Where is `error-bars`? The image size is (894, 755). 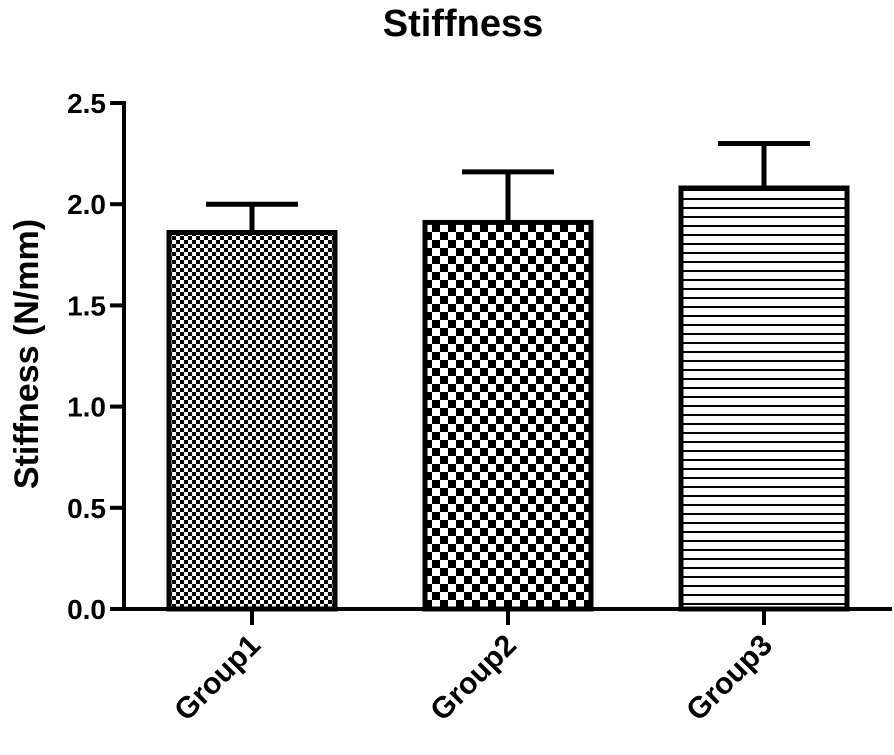
error-bars is located at coordinates (508, 186).